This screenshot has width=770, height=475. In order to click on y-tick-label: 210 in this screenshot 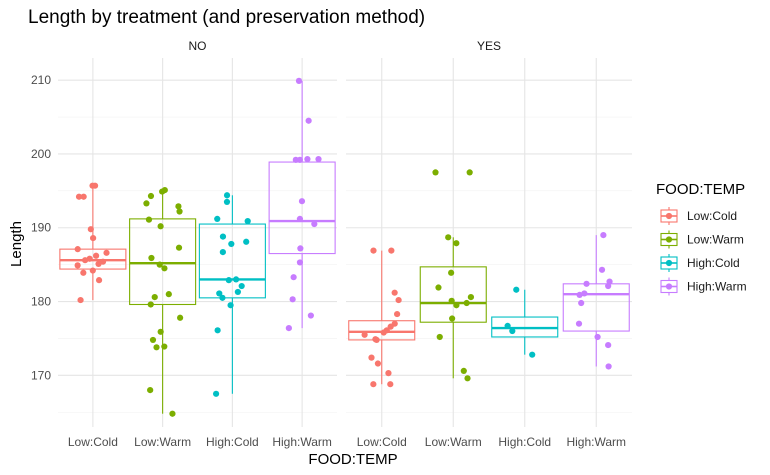, I will do `click(41, 80)`.